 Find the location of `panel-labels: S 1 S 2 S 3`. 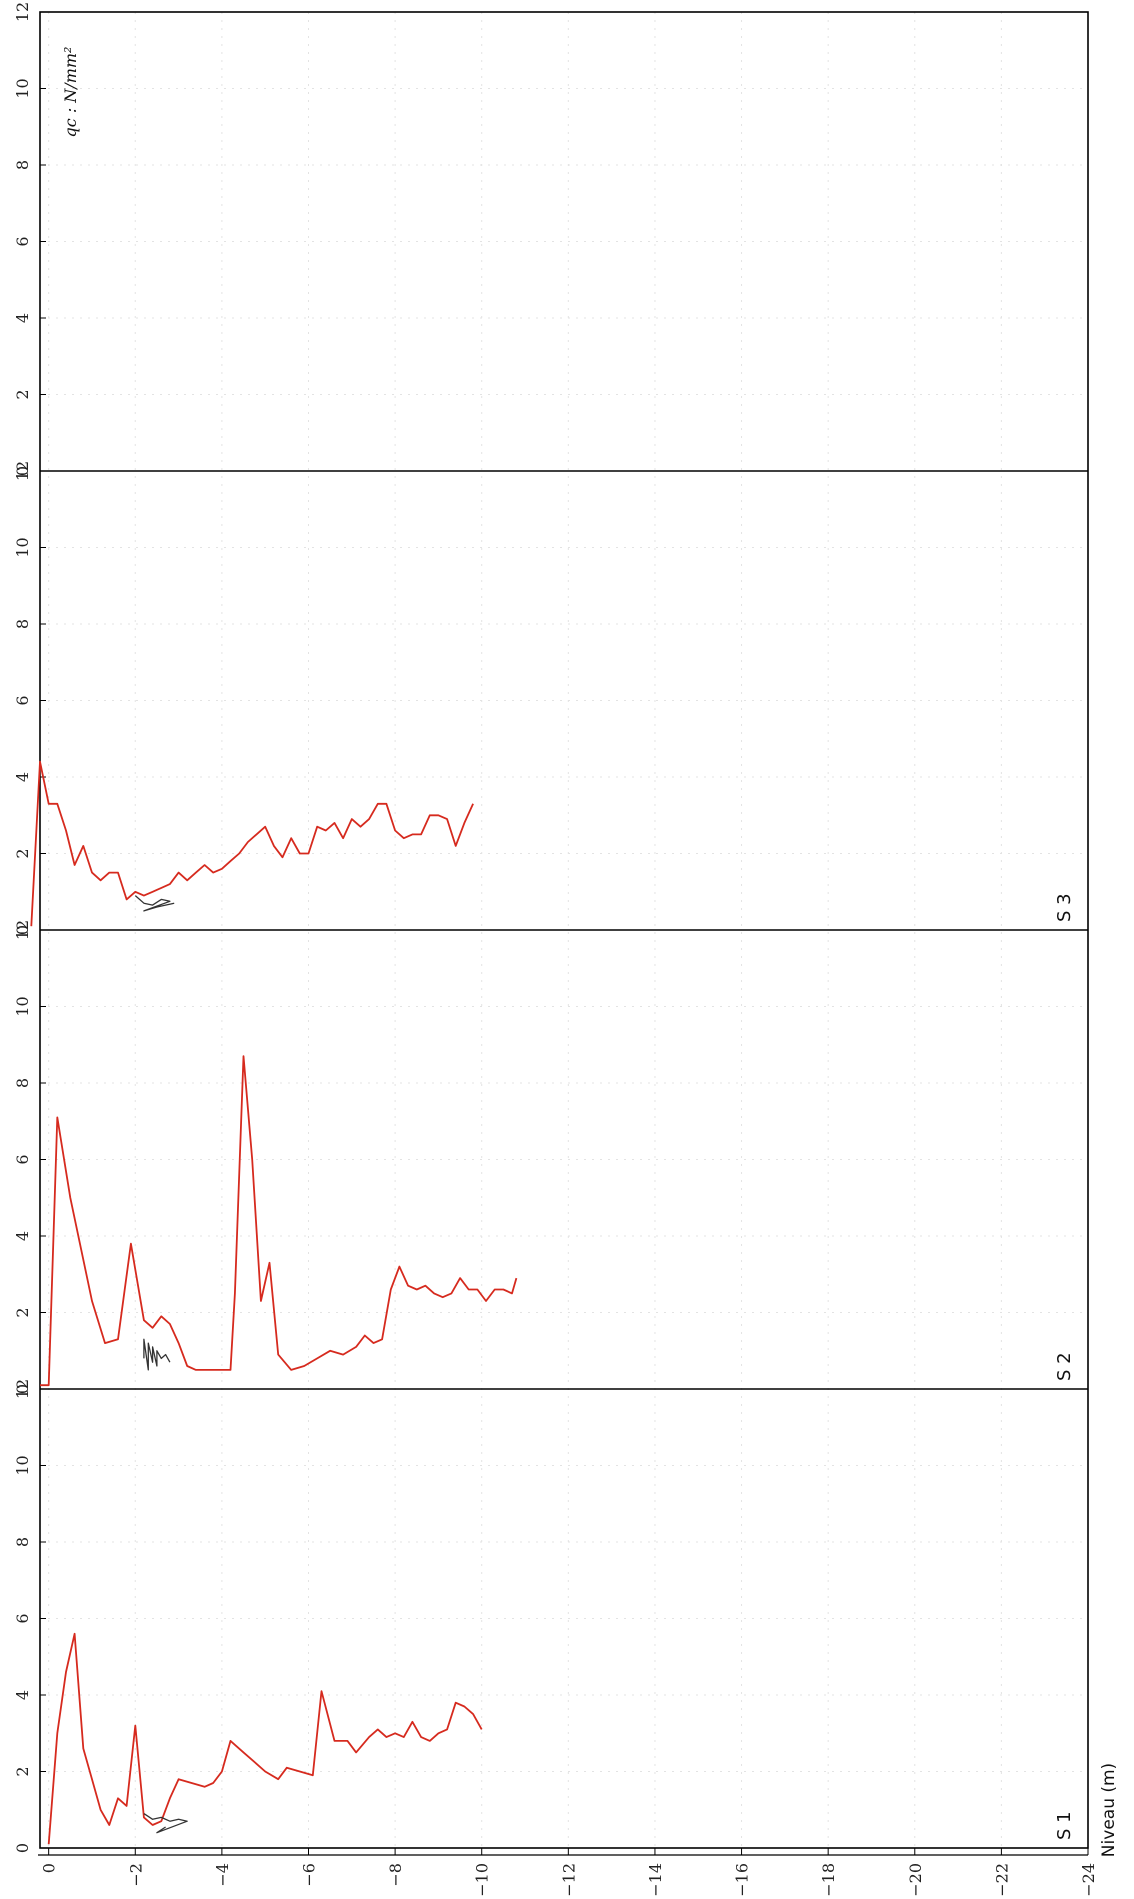

panel-labels: S 1 S 2 S 3 is located at coordinates (1064, 1366).